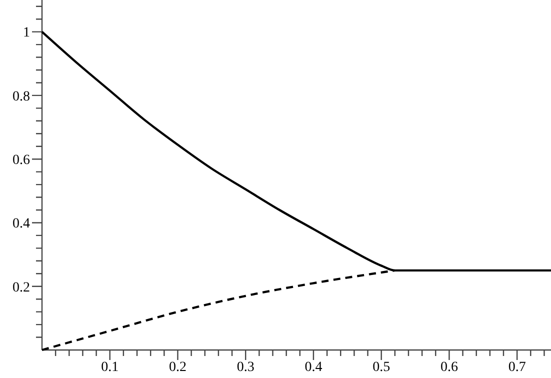 This screenshot has width=551, height=378. Describe the element at coordinates (245, 367) in the screenshot. I see `x-tick-label: 0.3` at that location.